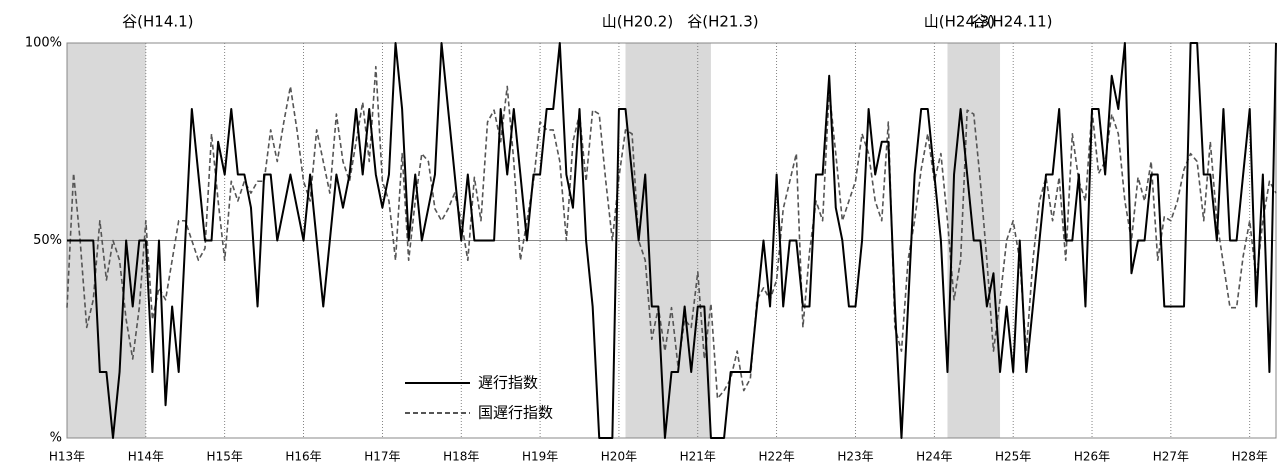 The image size is (1283, 469). I want to click on x-tick-label: H15年, so click(225, 457).